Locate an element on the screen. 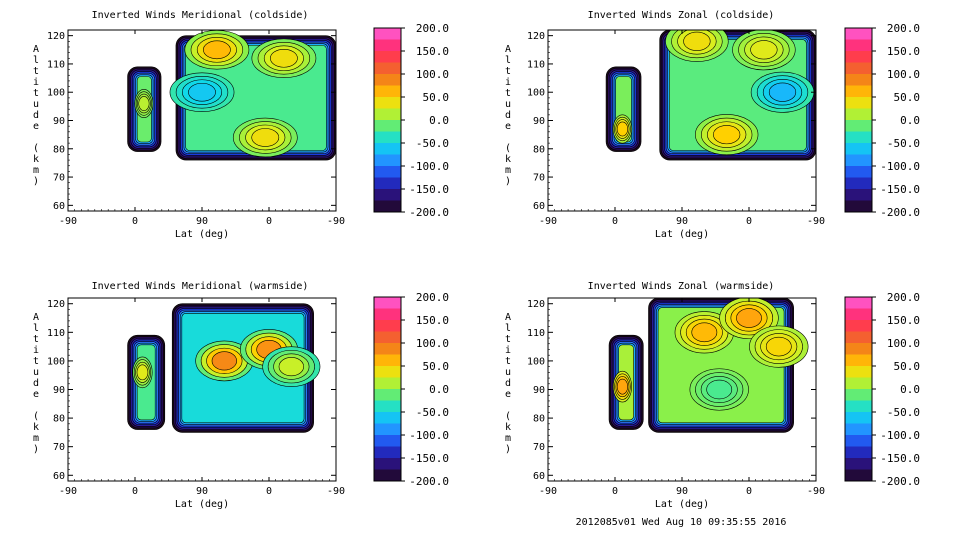 The height and width of the screenshot is (540, 960). colorbar-tick-label: -50.0 is located at coordinates (903, 143).